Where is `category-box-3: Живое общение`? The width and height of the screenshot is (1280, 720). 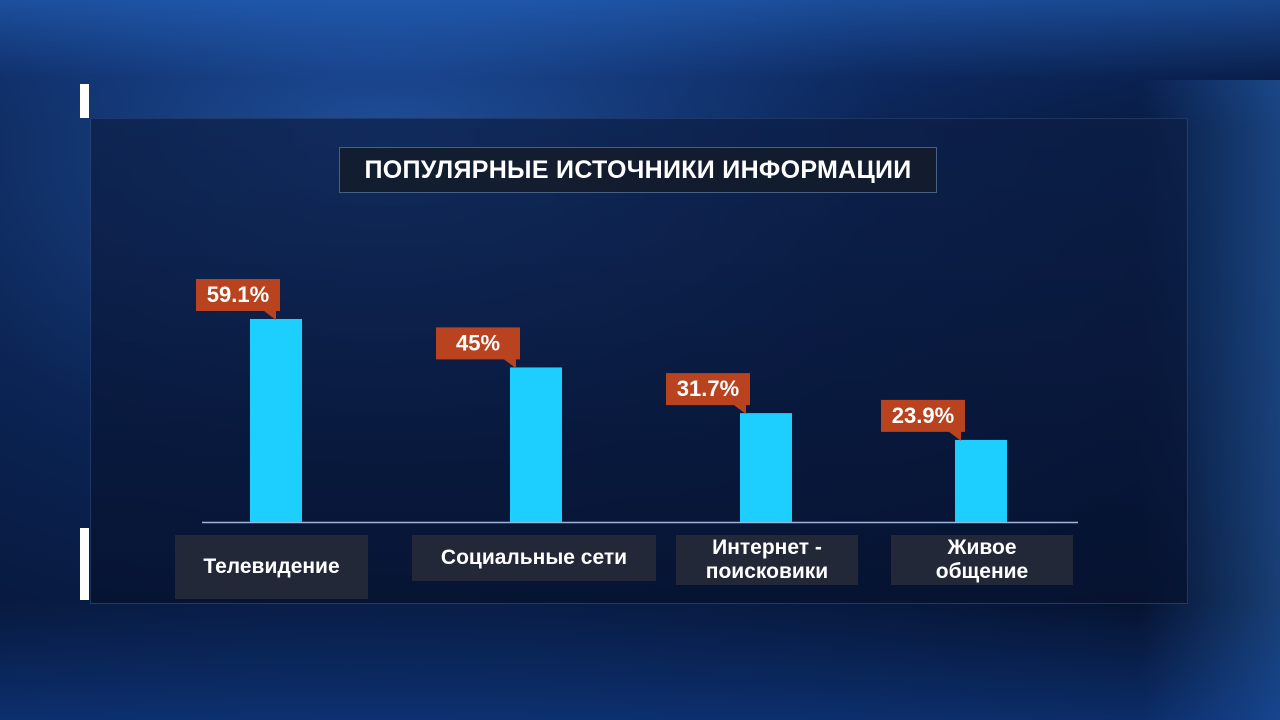 category-box-3: Живое общение is located at coordinates (982, 560).